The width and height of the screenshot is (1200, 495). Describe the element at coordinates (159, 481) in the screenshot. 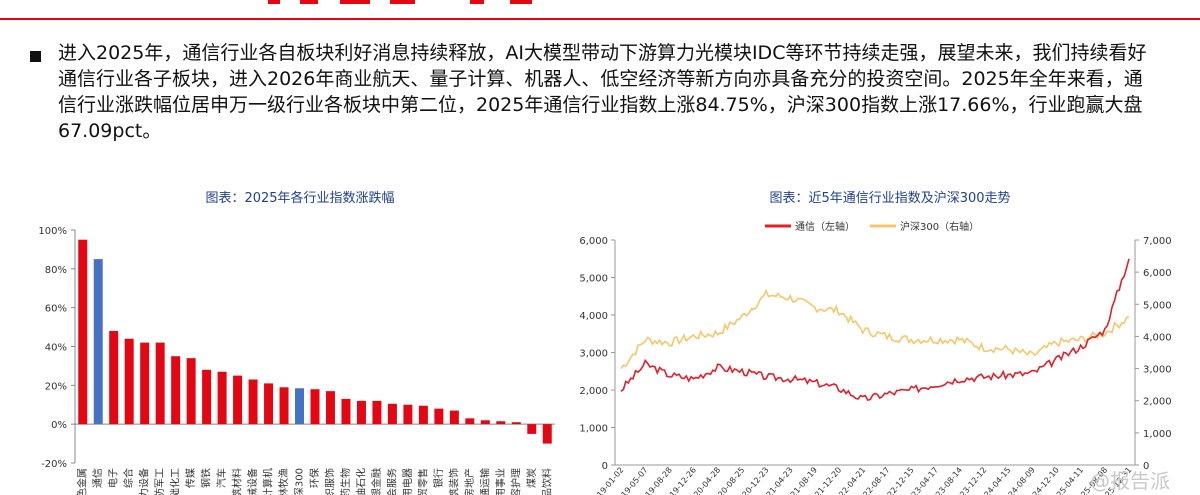

I see `bar-category-label: 国防军工` at that location.